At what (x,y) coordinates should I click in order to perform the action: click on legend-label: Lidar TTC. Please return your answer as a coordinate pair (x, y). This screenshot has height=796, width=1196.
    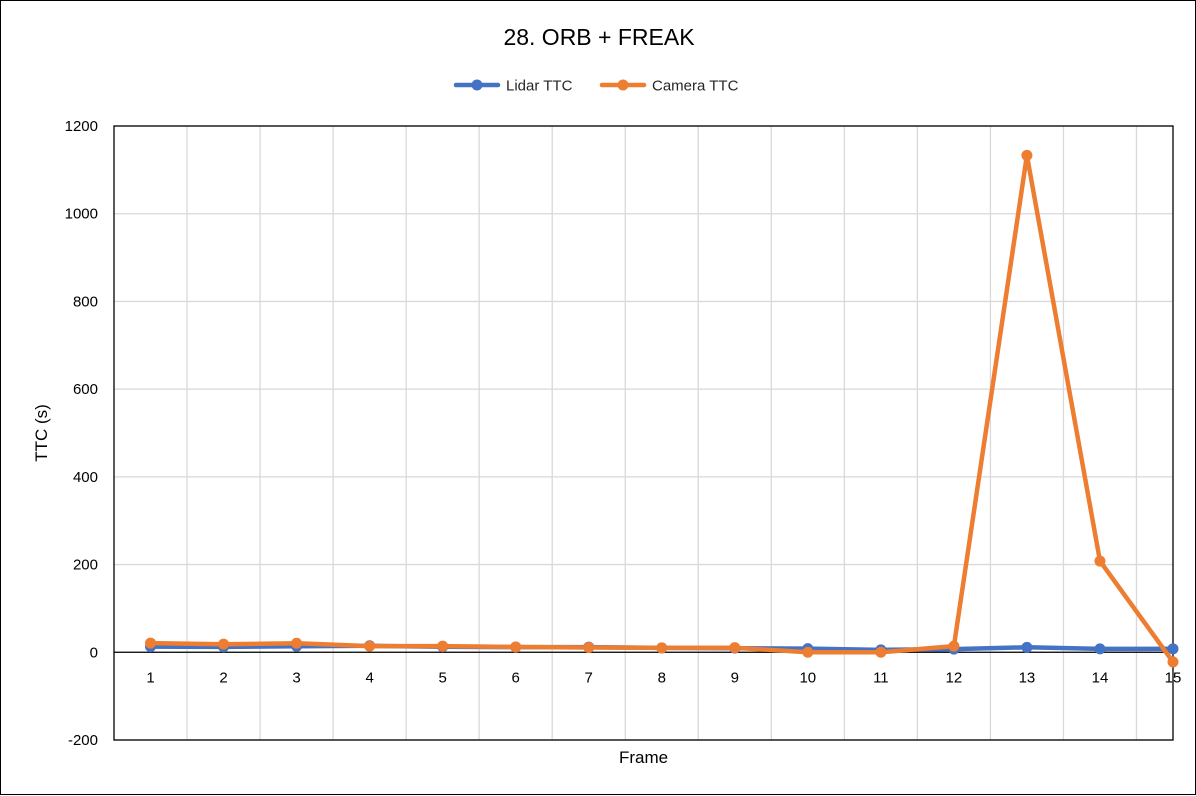
    Looking at the image, I should click on (539, 86).